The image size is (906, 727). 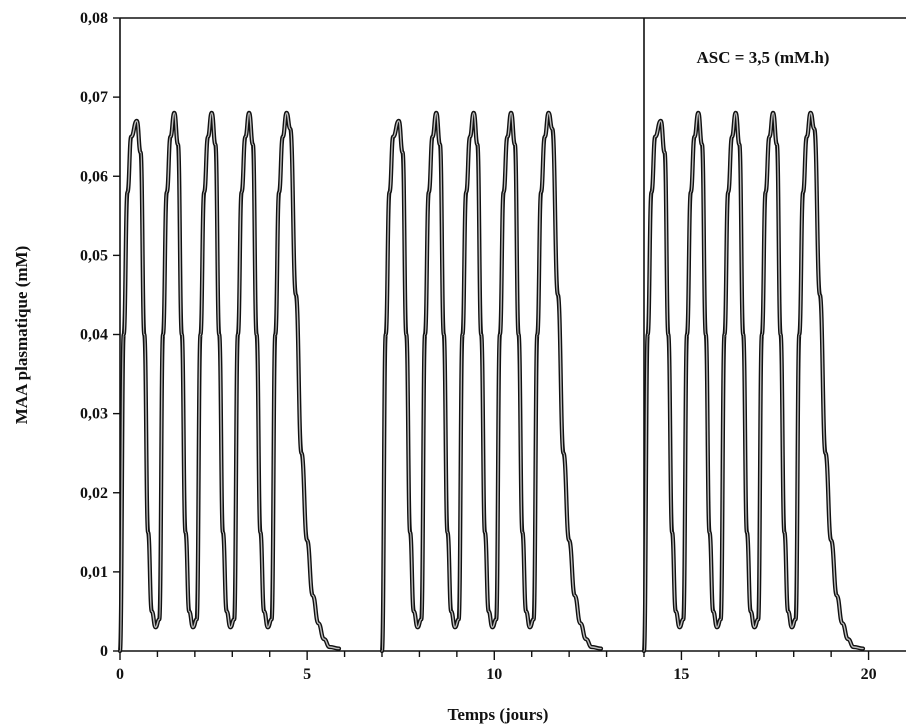 I want to click on y-tick-label: 0,02, so click(x=94, y=493).